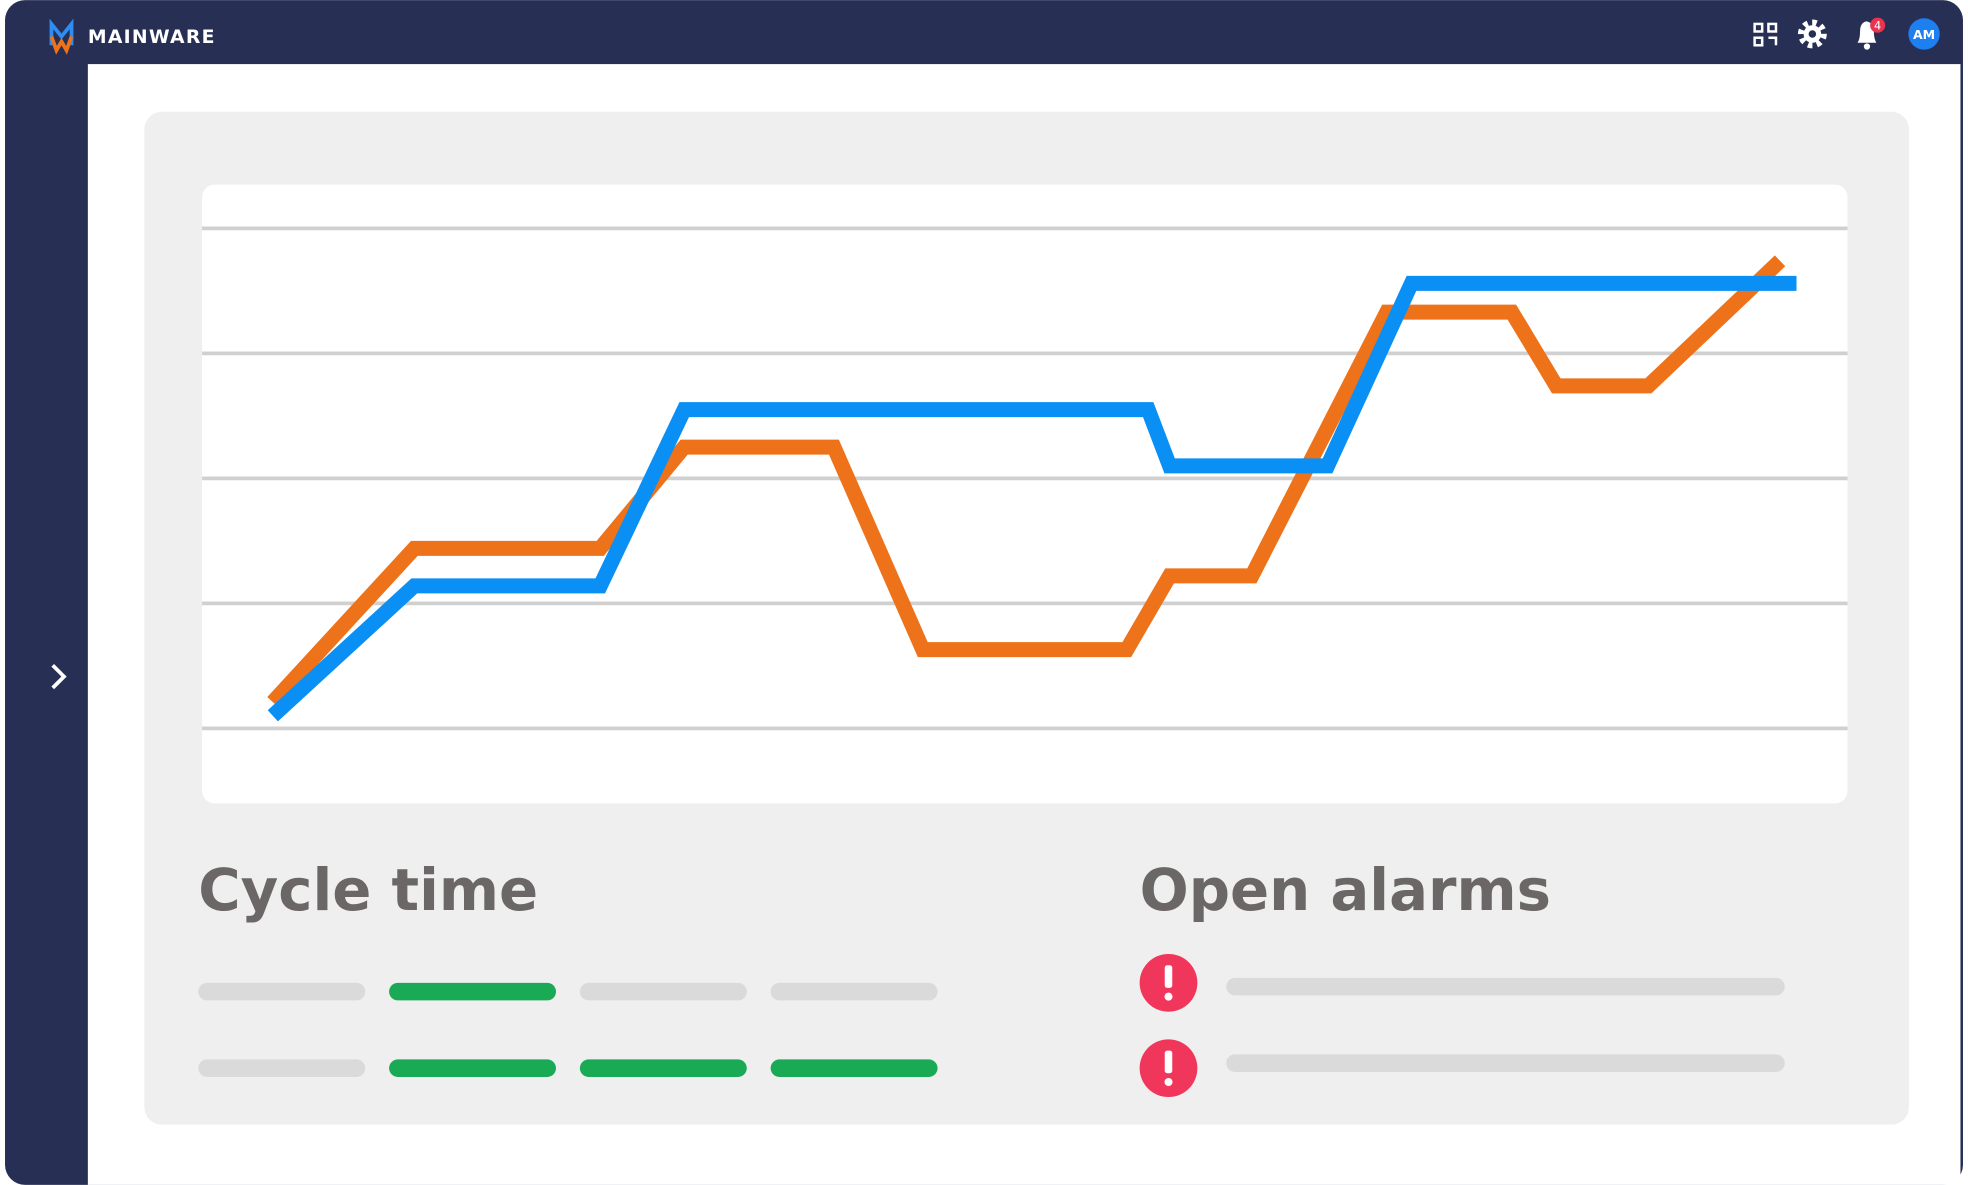 The height and width of the screenshot is (1185, 1968). Describe the element at coordinates (1765, 34) in the screenshot. I see `qr-button` at that location.